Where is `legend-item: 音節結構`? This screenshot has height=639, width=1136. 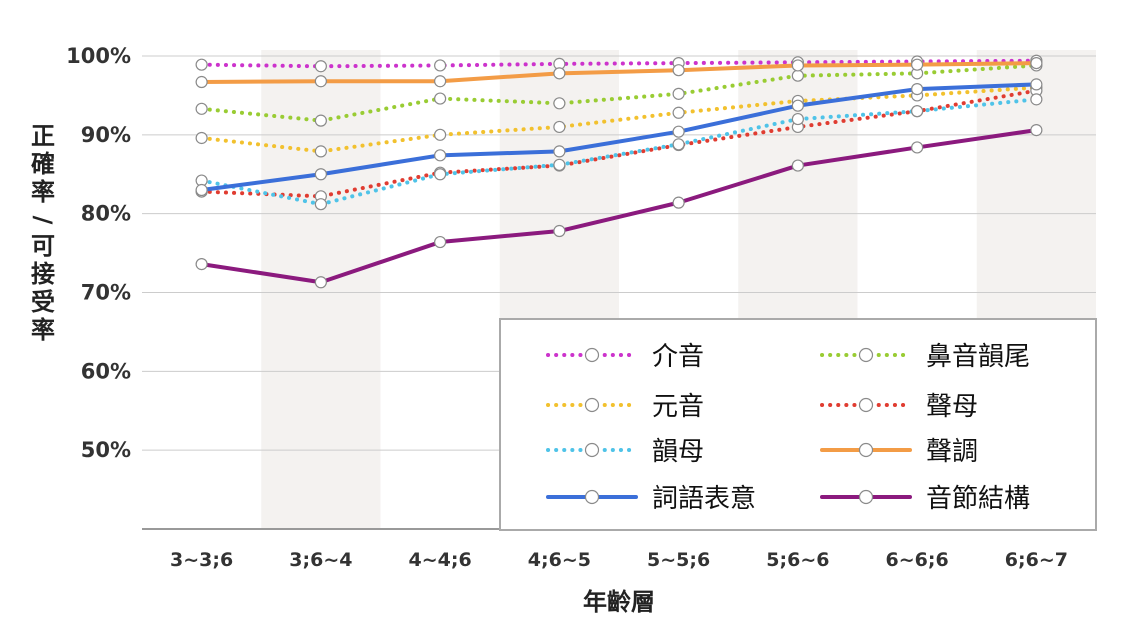
legend-item: 音節結構 is located at coordinates (925, 499).